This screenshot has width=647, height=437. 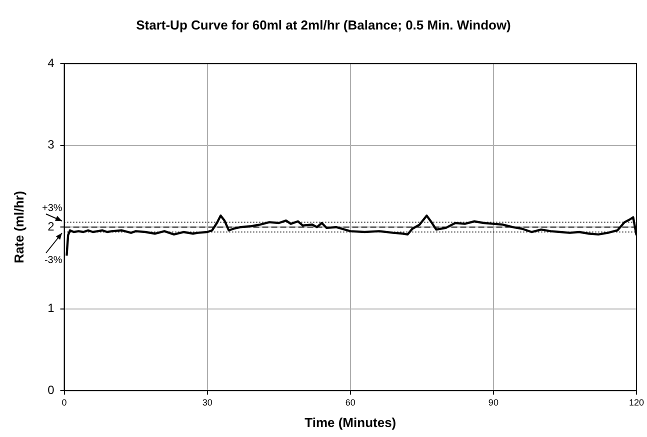 I want to click on x-tick-label: 0, so click(x=64, y=402).